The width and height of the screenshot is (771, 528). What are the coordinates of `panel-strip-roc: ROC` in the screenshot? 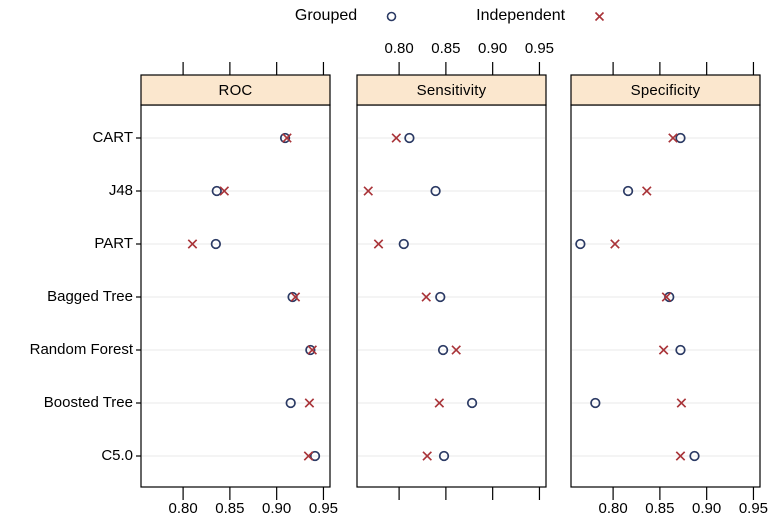 It's located at (235, 90).